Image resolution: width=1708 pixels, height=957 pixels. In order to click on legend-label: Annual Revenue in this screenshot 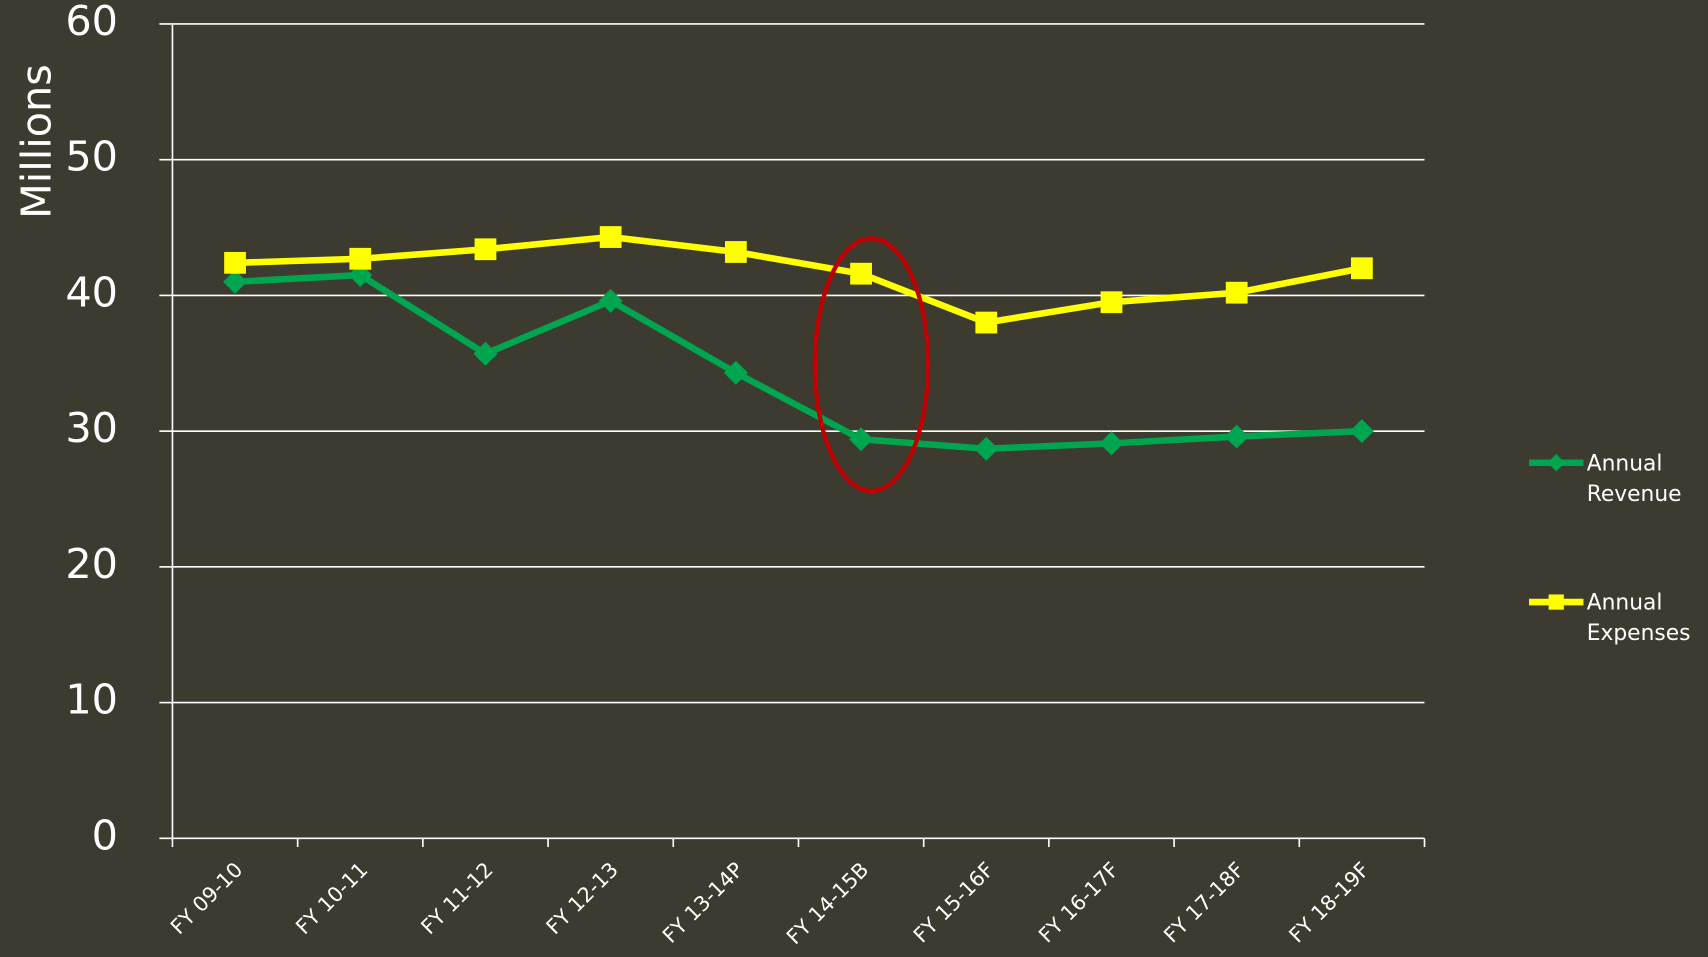, I will do `click(1634, 478)`.